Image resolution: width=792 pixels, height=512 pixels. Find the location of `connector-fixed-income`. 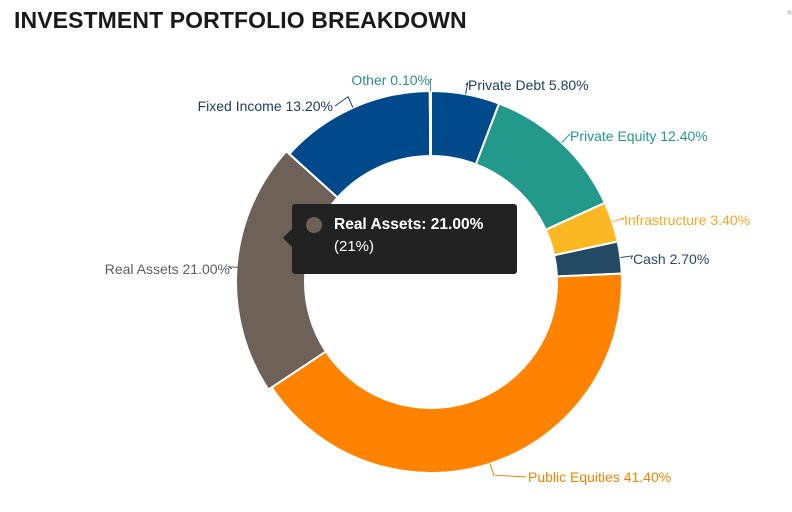

connector-fixed-income is located at coordinates (344, 101).